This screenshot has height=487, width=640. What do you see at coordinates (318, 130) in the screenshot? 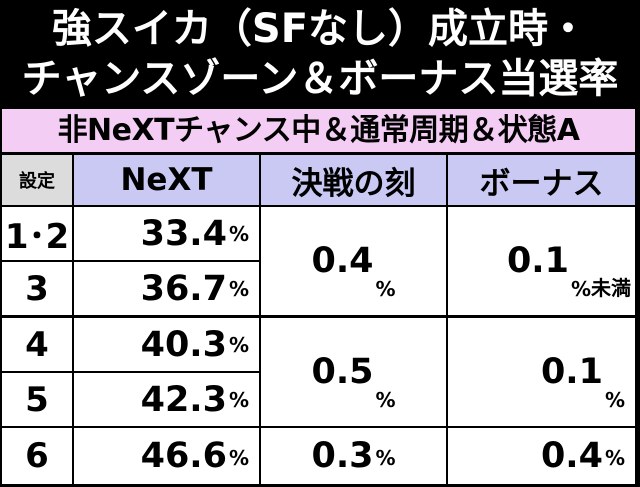
I see `subtitle-condition: 非NeXTチャンス中＆通常周期＆状態A` at bounding box center [318, 130].